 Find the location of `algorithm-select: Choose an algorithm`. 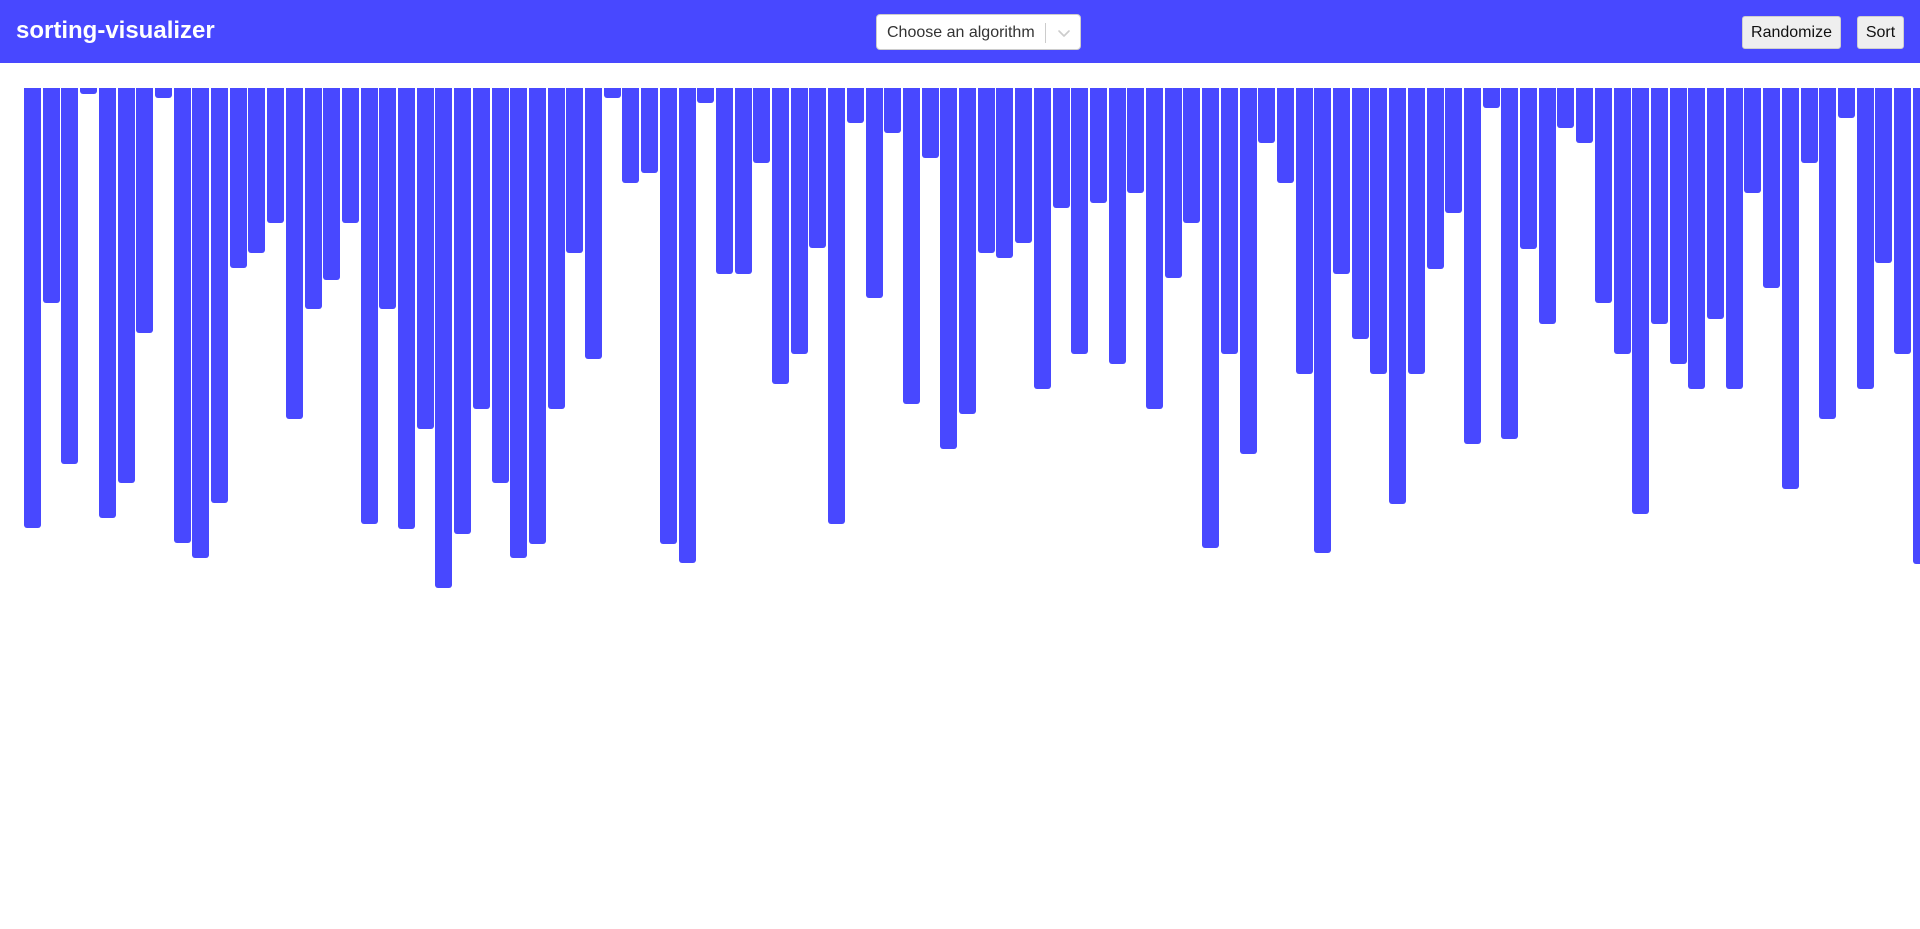

algorithm-select: Choose an algorithm is located at coordinates (978, 32).